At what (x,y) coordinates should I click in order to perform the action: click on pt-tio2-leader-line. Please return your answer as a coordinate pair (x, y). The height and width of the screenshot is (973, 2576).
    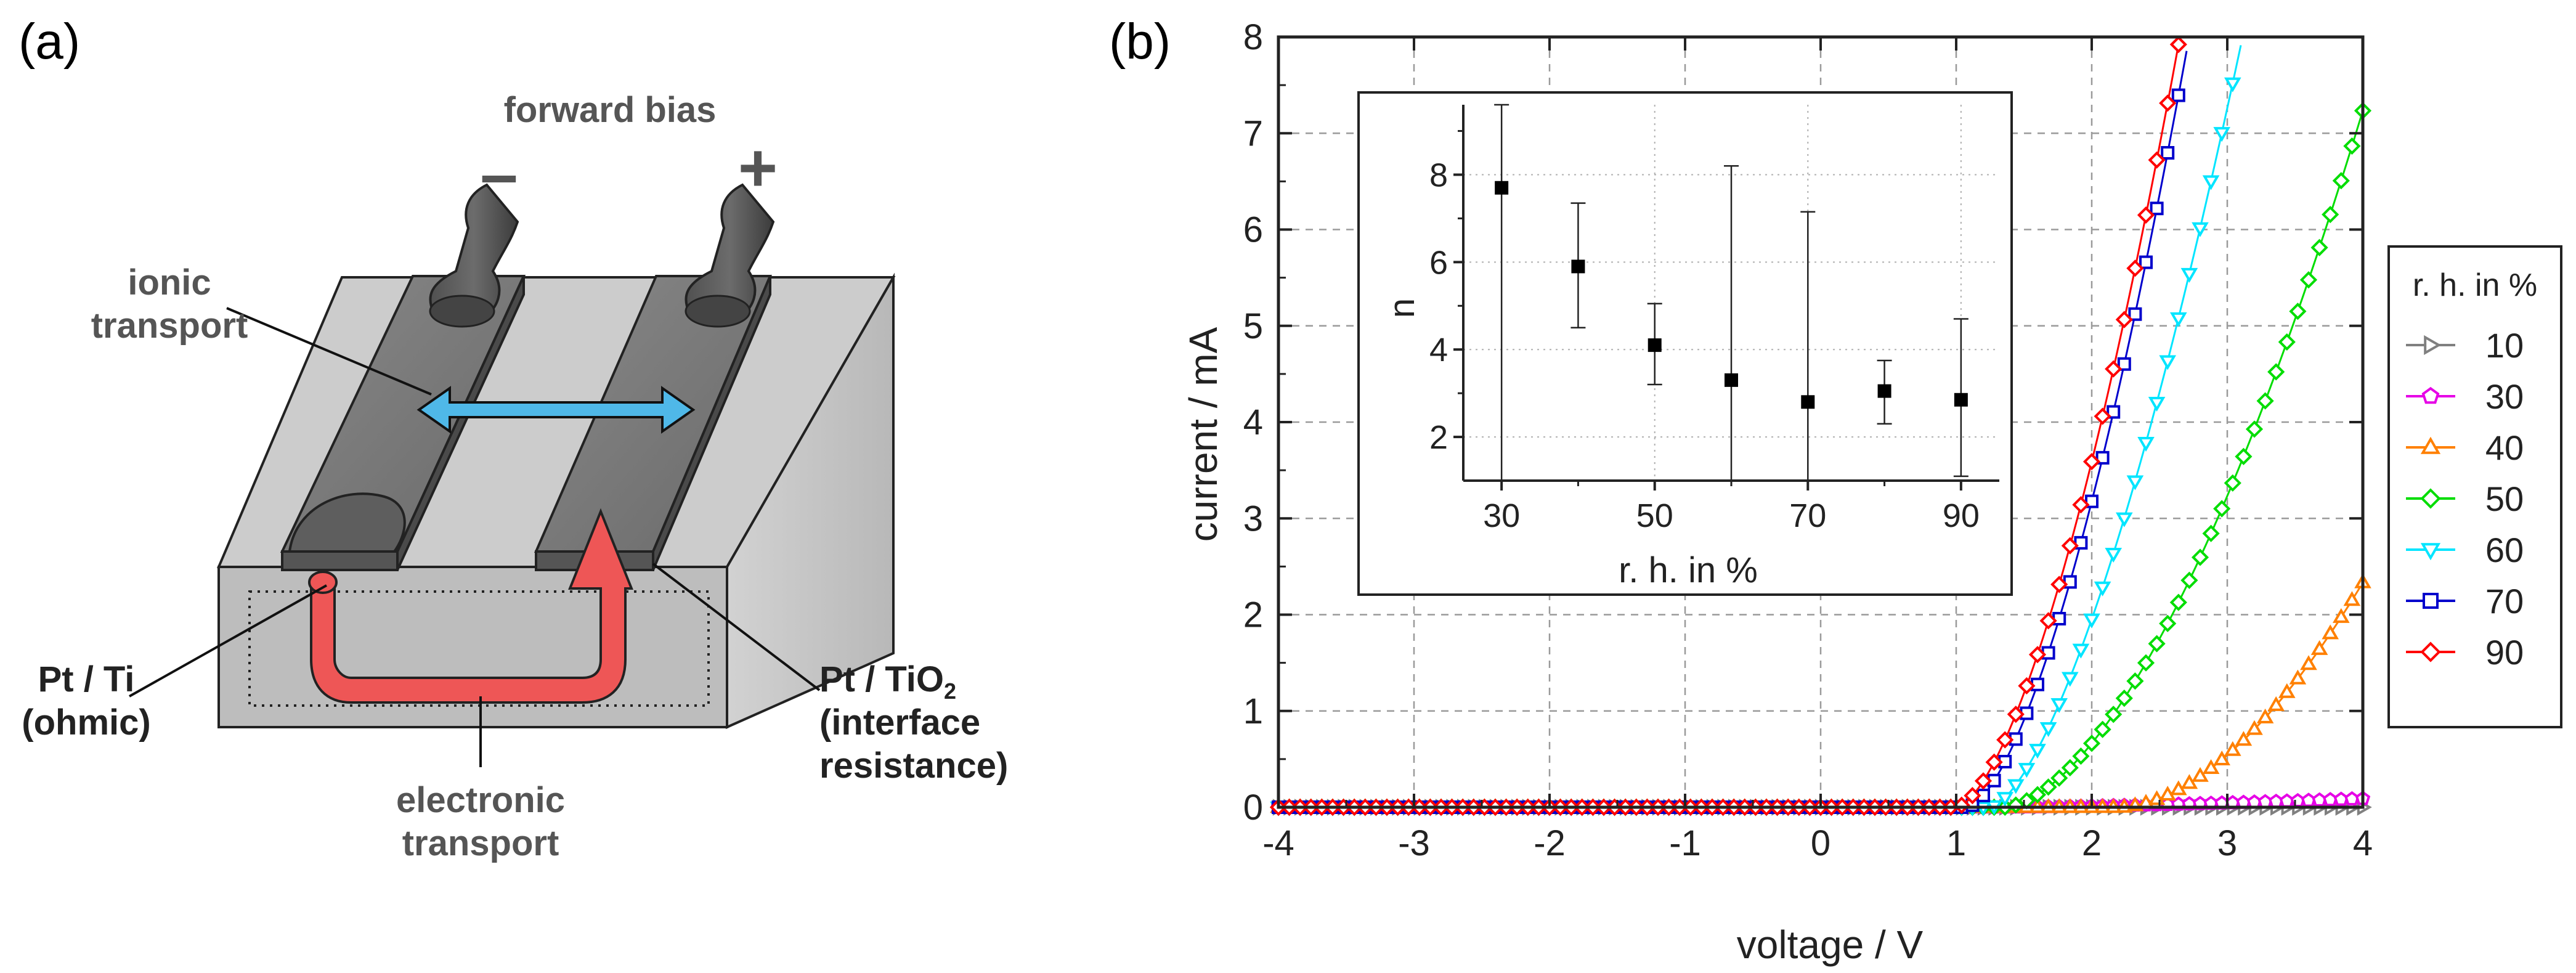
    Looking at the image, I should click on (736, 627).